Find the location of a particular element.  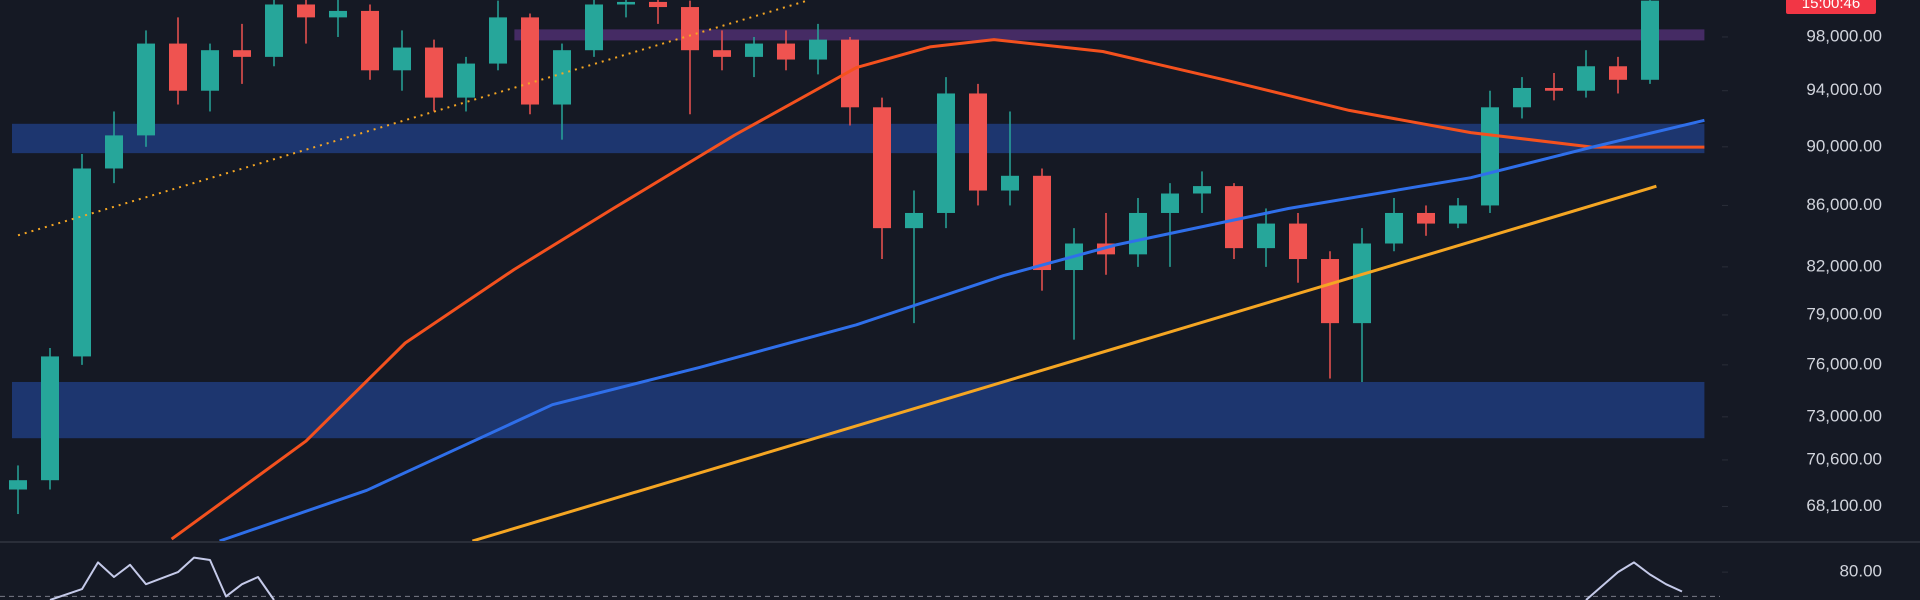

y-tick-label: 86,000.00 is located at coordinates (1844, 204).